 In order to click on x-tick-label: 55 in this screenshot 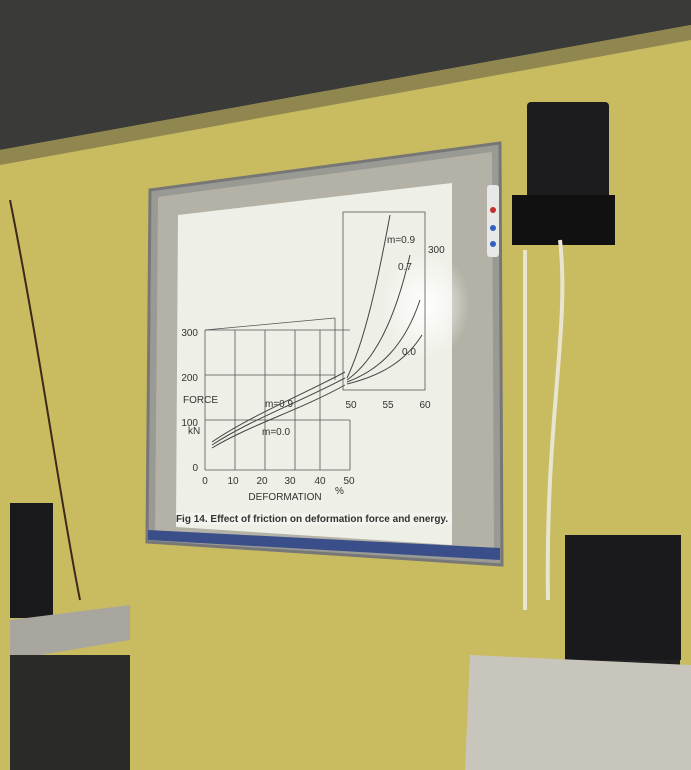, I will do `click(388, 405)`.